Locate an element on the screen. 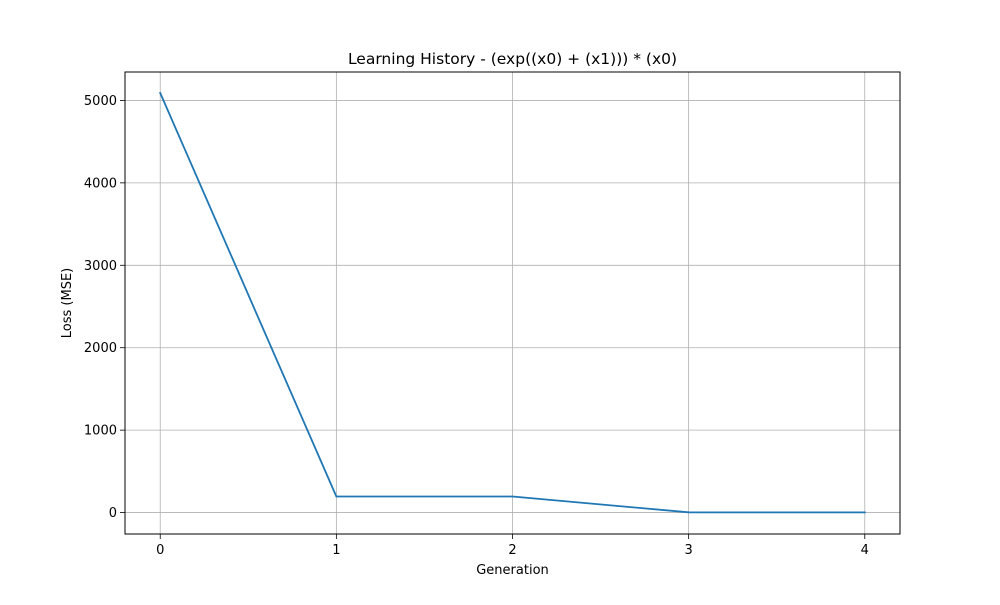 The image size is (1000, 605). x-tick-label: 2 is located at coordinates (512, 550).